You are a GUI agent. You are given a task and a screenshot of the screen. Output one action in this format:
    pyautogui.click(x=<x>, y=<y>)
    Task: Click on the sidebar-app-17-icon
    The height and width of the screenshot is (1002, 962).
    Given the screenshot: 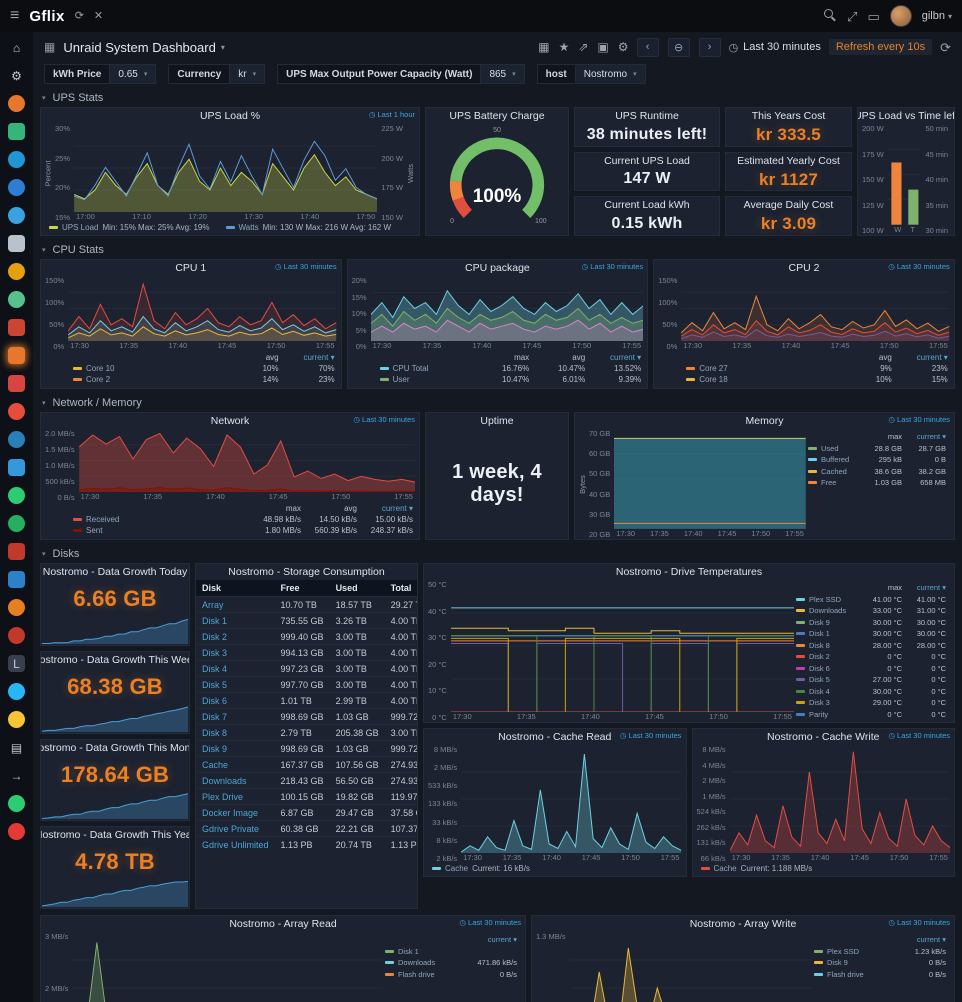 What is the action you would take?
    pyautogui.click(x=16, y=579)
    